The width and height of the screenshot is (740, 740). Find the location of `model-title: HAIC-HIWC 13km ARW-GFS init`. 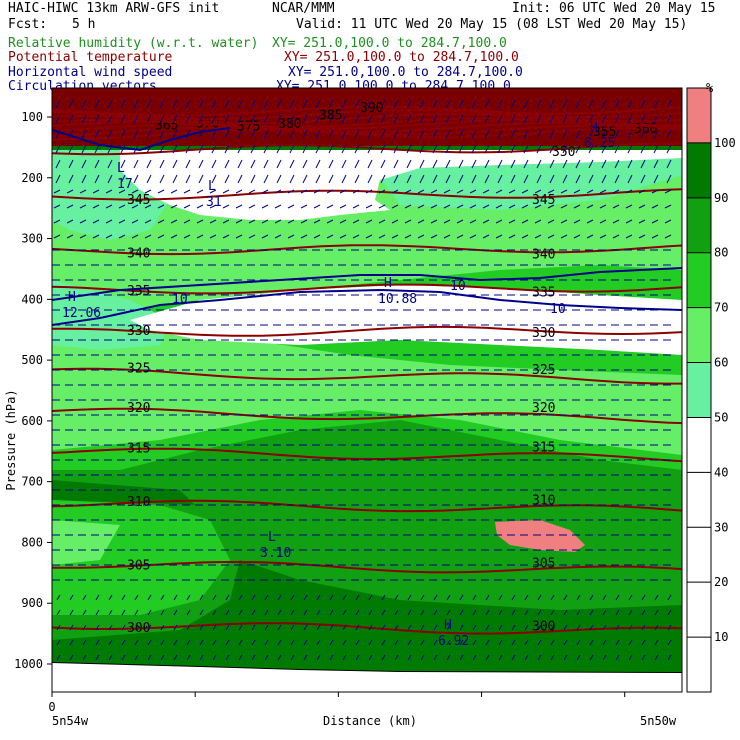

model-title: HAIC-HIWC 13km ARW-GFS init is located at coordinates (114, 8).